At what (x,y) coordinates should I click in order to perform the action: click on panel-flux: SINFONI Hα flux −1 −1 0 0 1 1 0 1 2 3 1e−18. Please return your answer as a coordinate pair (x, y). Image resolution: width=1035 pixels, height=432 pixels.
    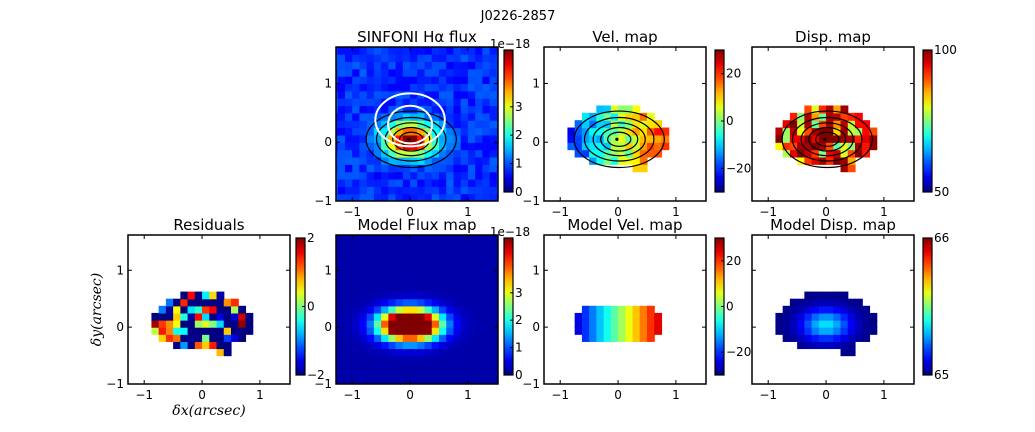
    Looking at the image, I should click on (422, 123).